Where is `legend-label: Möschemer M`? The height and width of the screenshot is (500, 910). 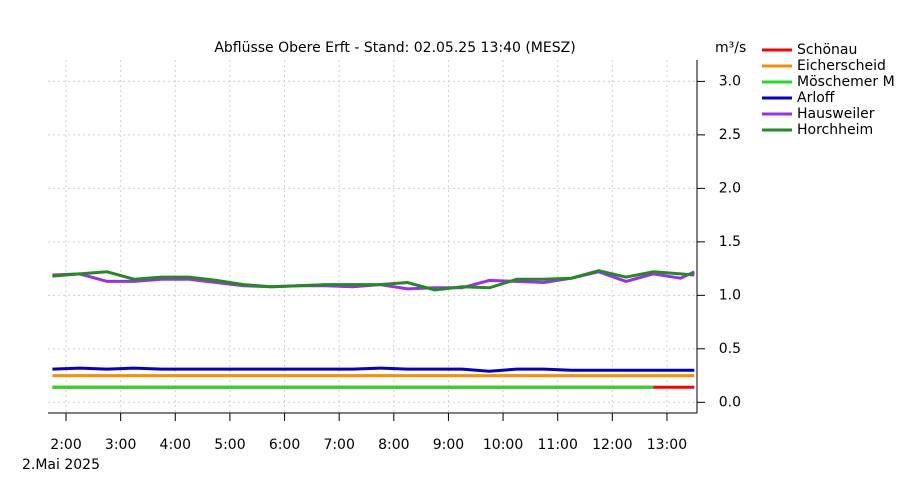
legend-label: Möschemer M is located at coordinates (846, 82).